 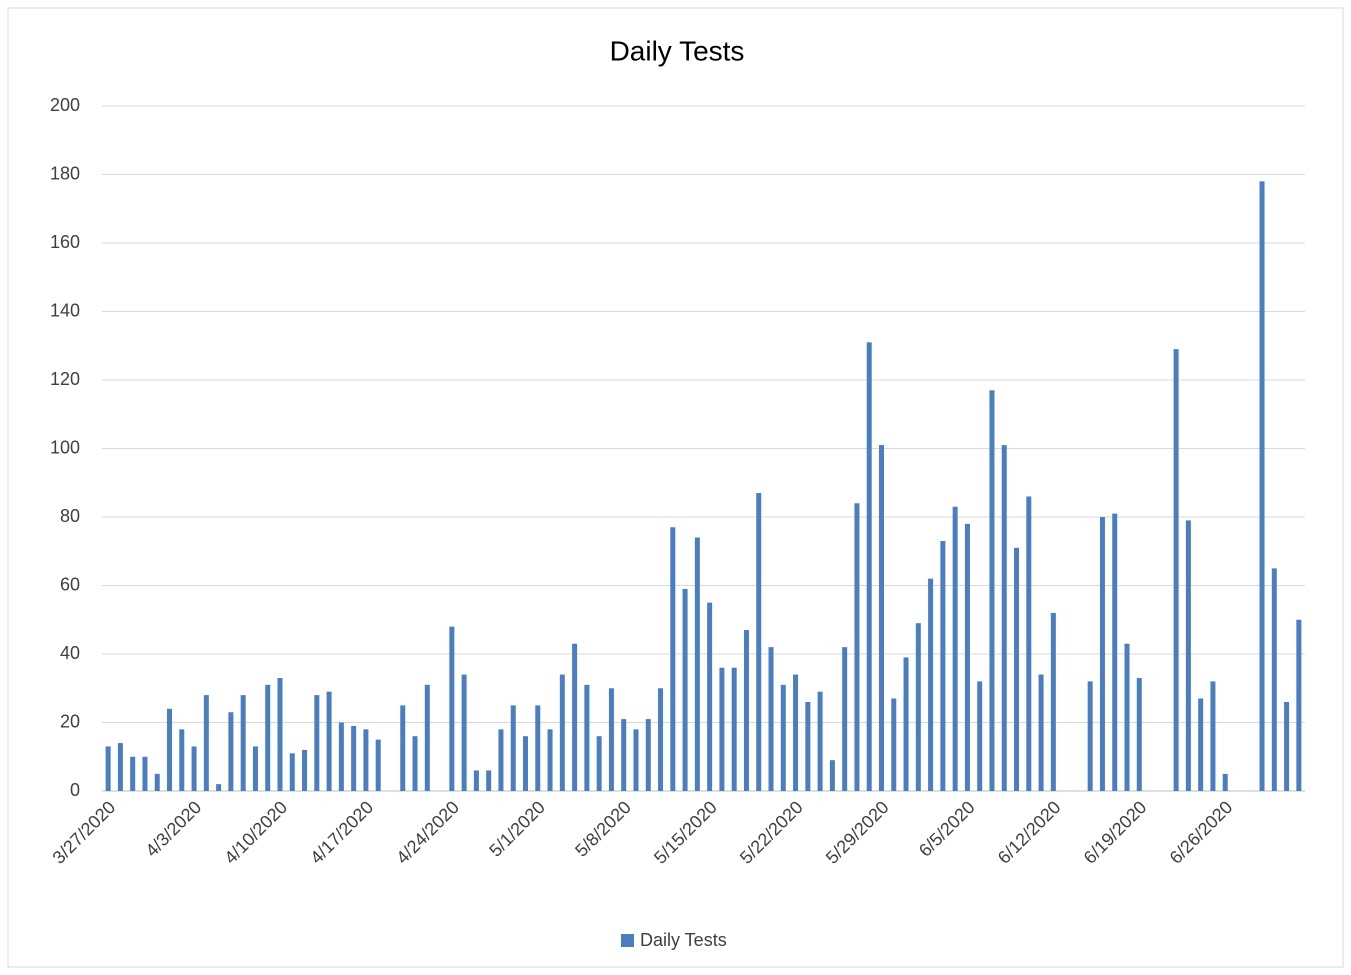 What do you see at coordinates (65, 242) in the screenshot?
I see `y-tick-label: 160` at bounding box center [65, 242].